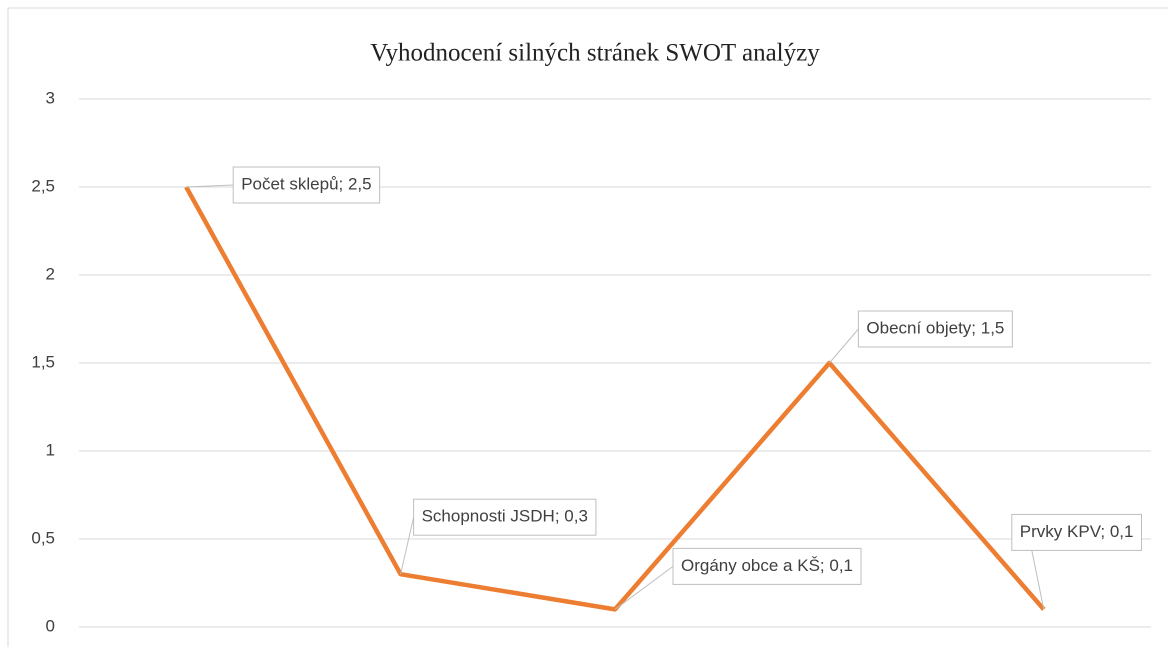 Image resolution: width=1168 pixels, height=647 pixels. Describe the element at coordinates (50, 97) in the screenshot. I see `y-tick-label: 3` at that location.